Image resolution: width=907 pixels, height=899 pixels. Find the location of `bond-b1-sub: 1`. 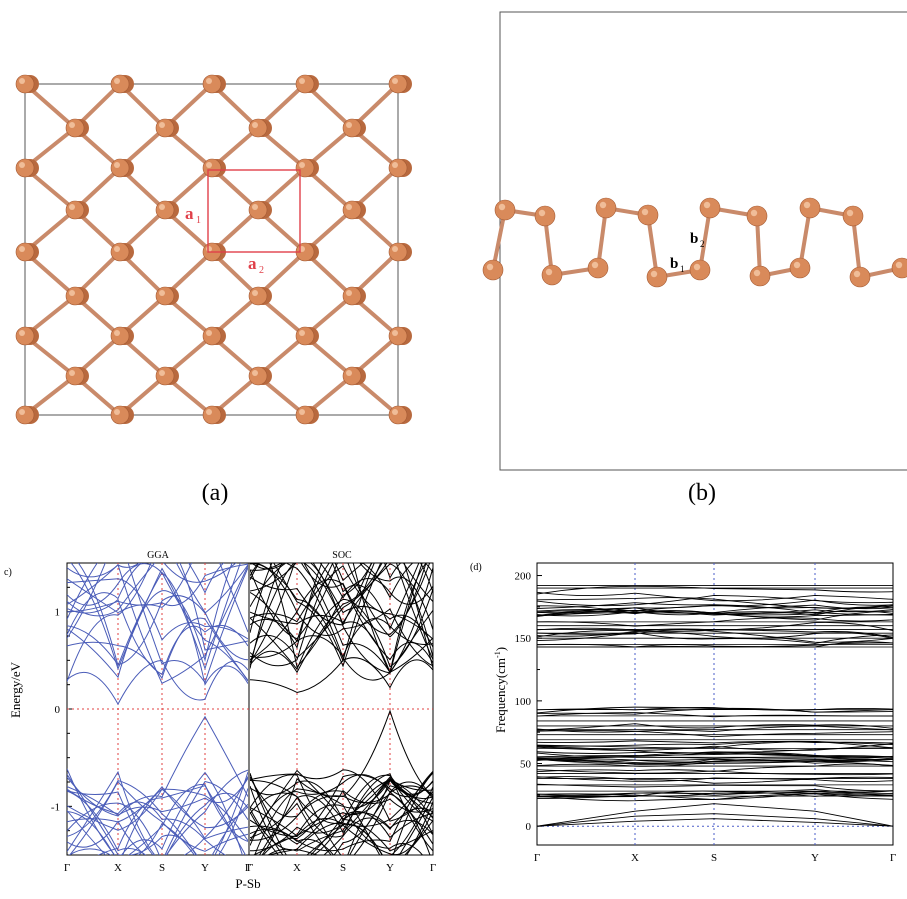

bond-b1-sub: 1 is located at coordinates (682, 269).